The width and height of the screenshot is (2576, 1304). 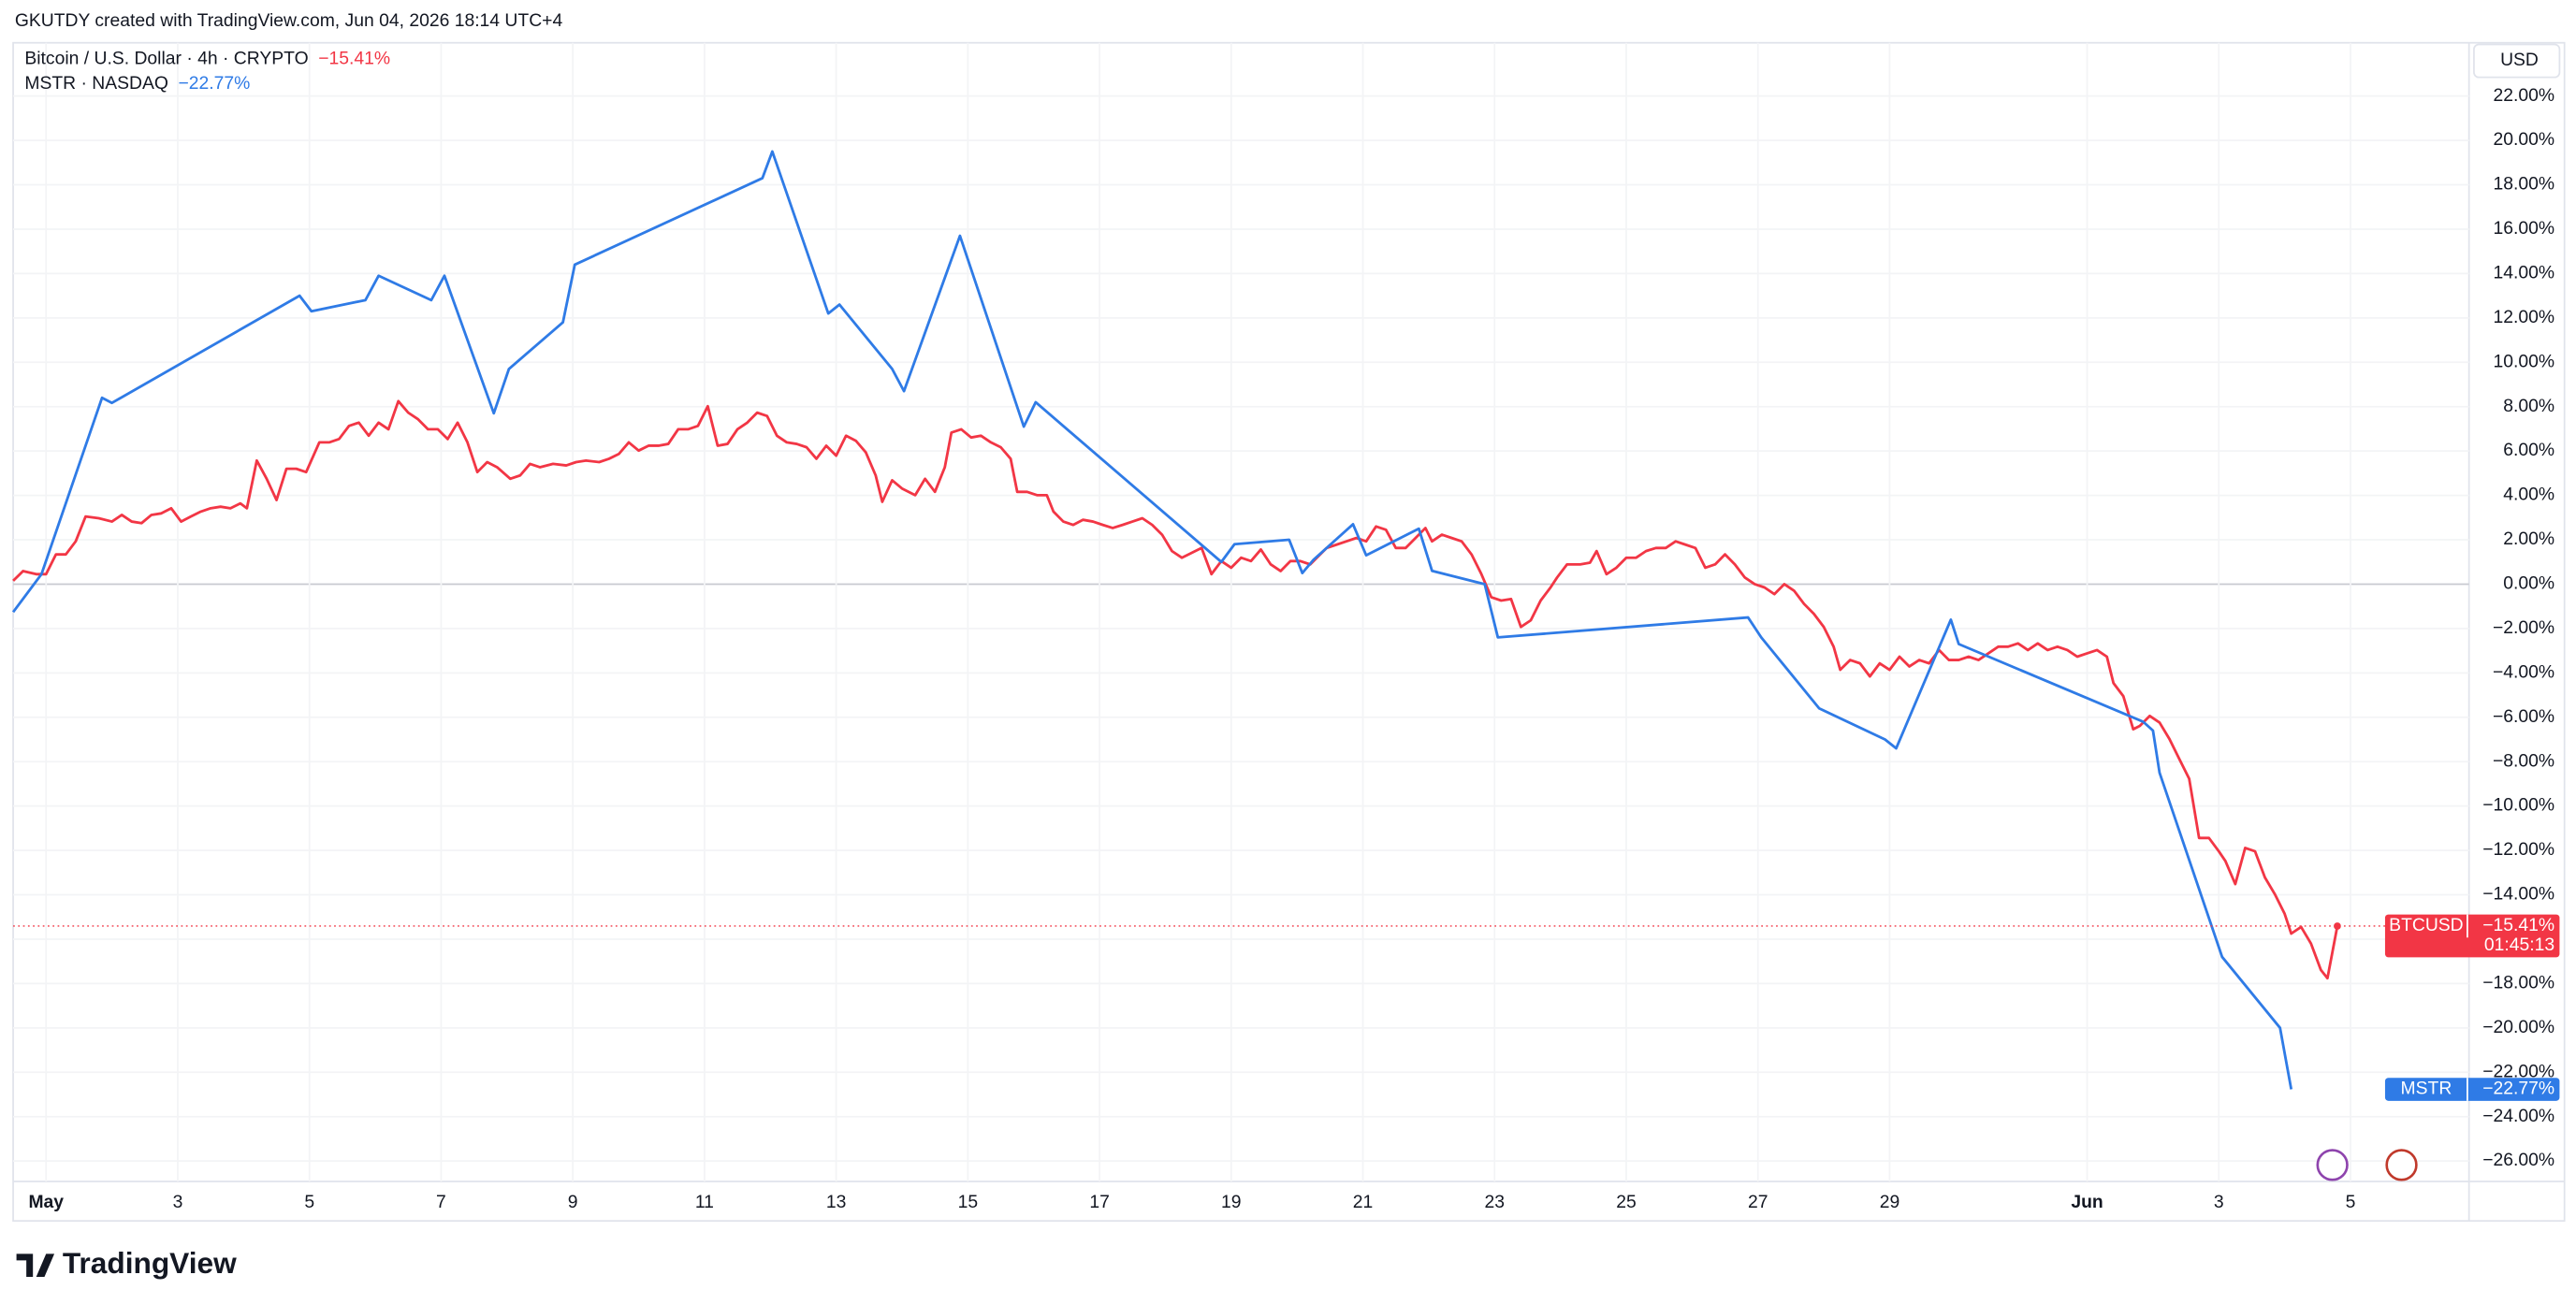 I want to click on currency-box, so click(x=2517, y=61).